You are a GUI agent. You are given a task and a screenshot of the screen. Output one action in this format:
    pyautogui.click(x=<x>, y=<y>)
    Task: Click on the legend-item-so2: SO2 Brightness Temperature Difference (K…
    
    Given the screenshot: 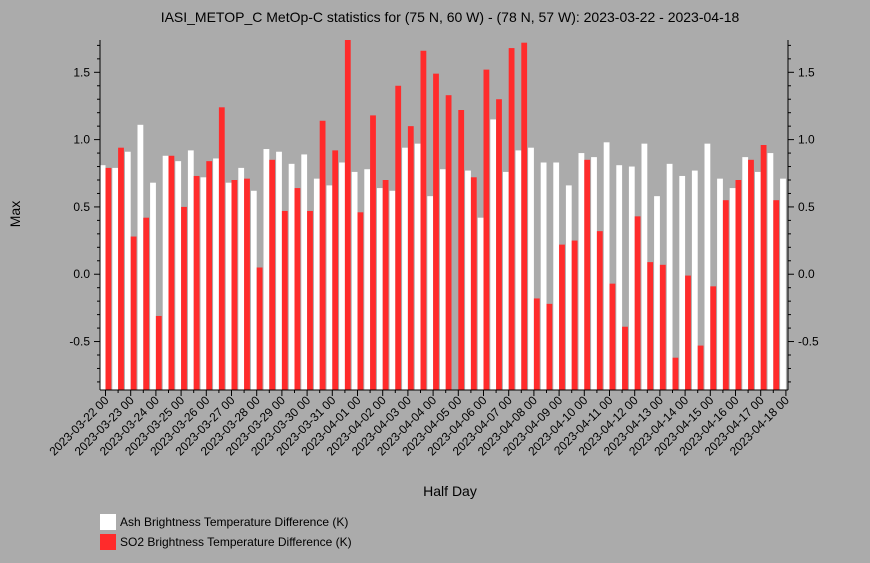 What is the action you would take?
    pyautogui.click(x=226, y=542)
    